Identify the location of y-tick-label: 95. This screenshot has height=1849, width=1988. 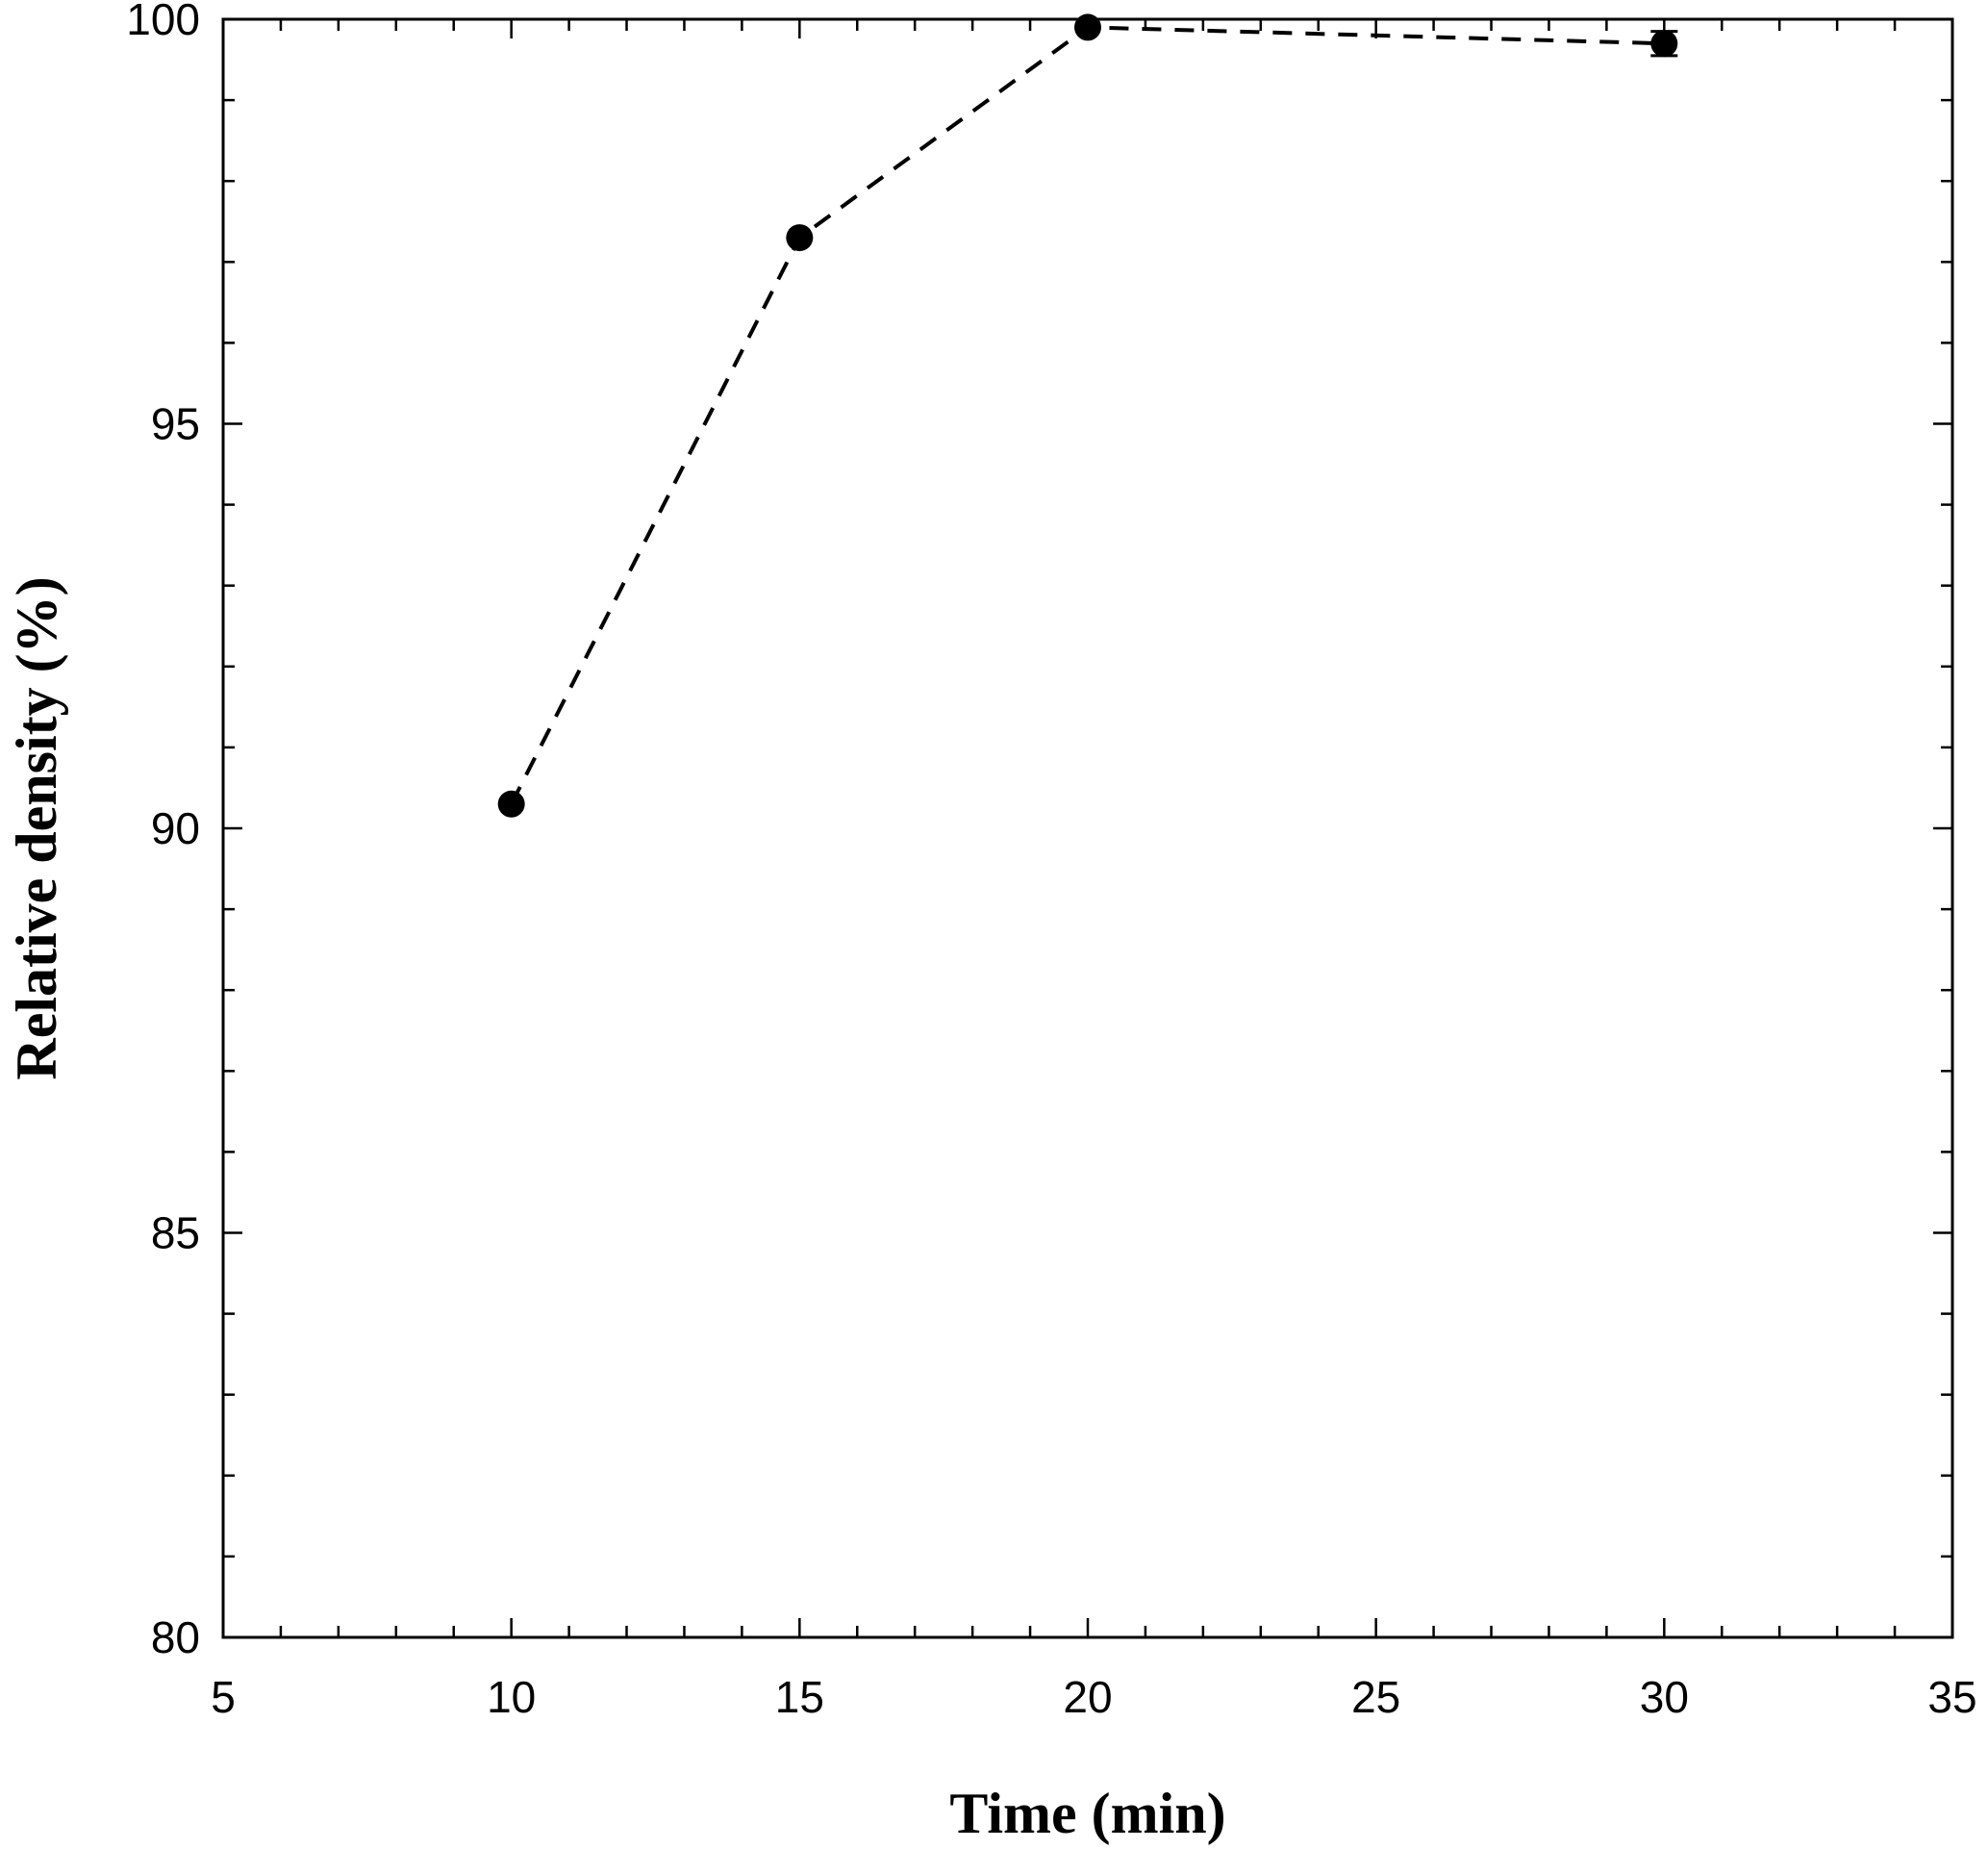
(175, 424).